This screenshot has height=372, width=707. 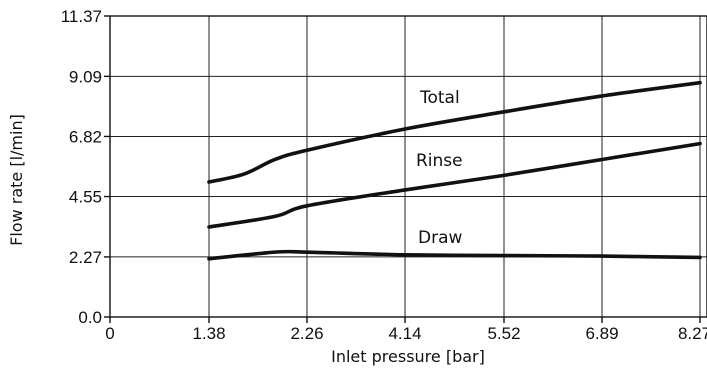 I want to click on x-tick-label: 8.27, so click(x=692, y=333).